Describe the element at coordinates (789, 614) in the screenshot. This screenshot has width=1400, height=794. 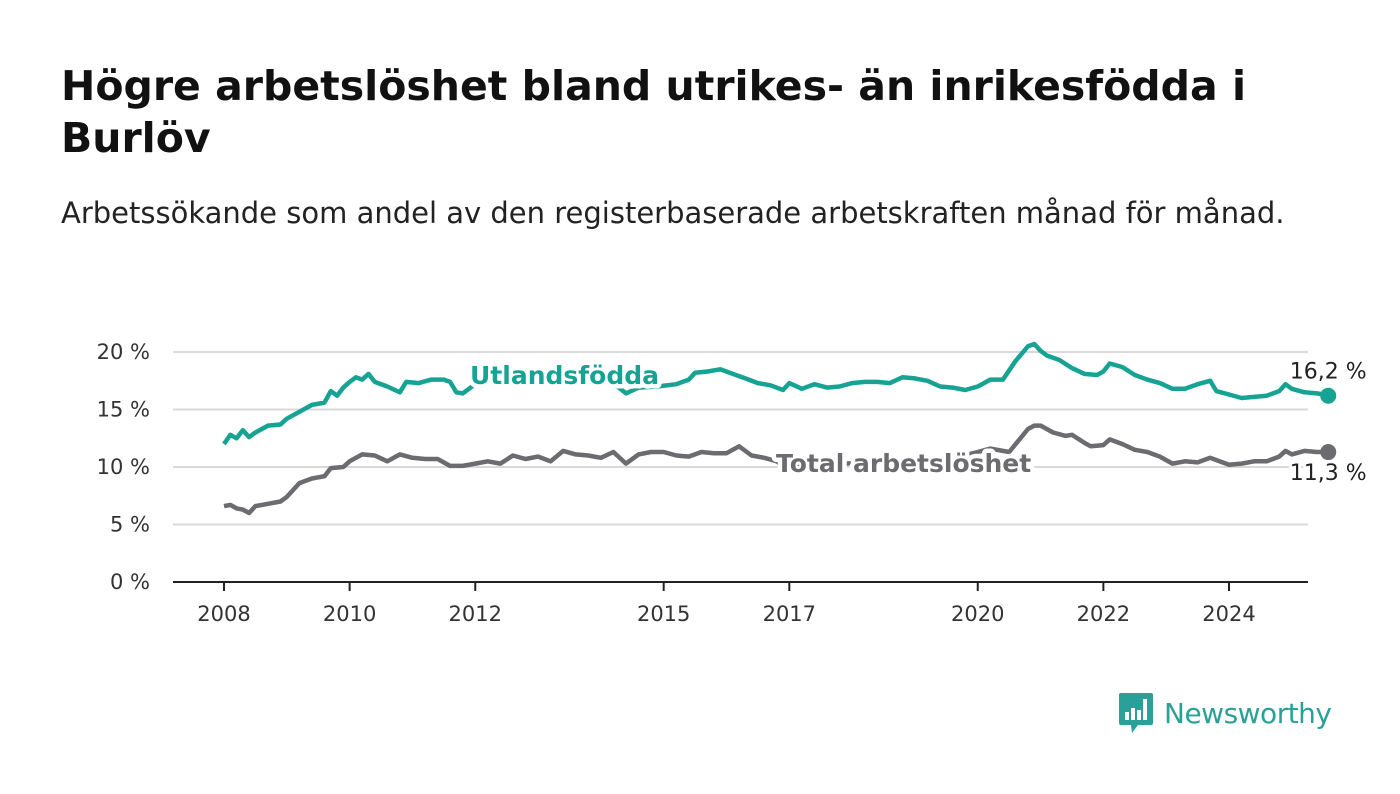
I see `x-tick-label: 2017` at that location.